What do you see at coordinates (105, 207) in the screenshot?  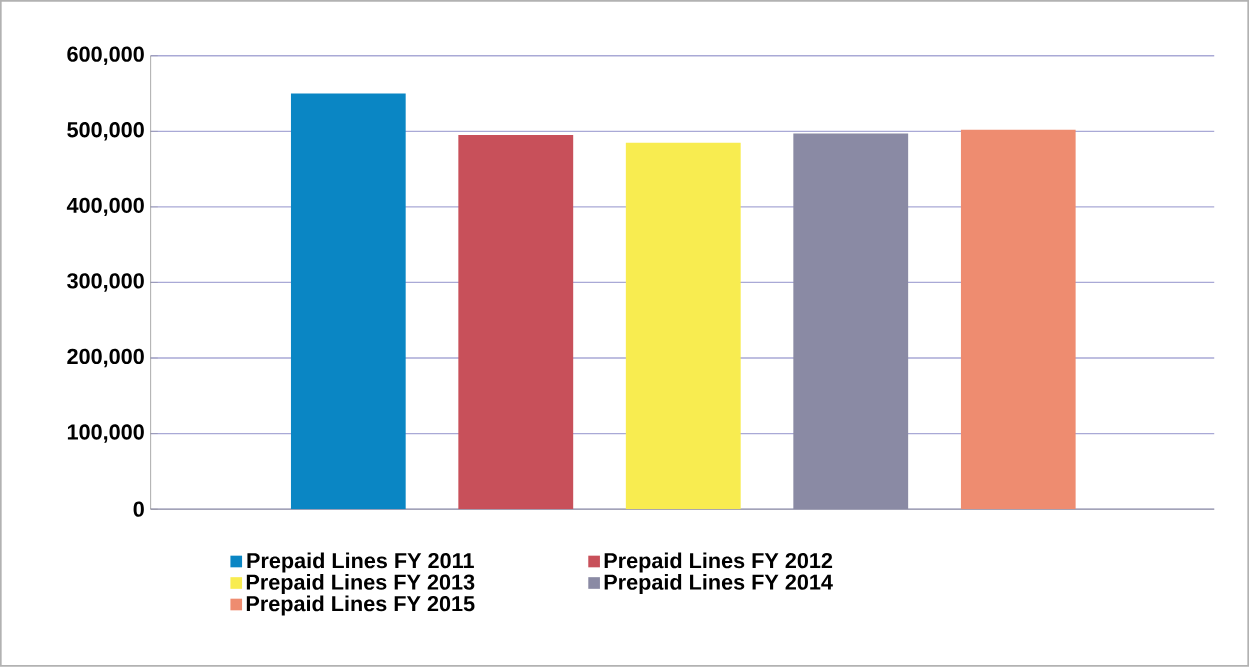 I see `y-tick-label: 400,000` at bounding box center [105, 207].